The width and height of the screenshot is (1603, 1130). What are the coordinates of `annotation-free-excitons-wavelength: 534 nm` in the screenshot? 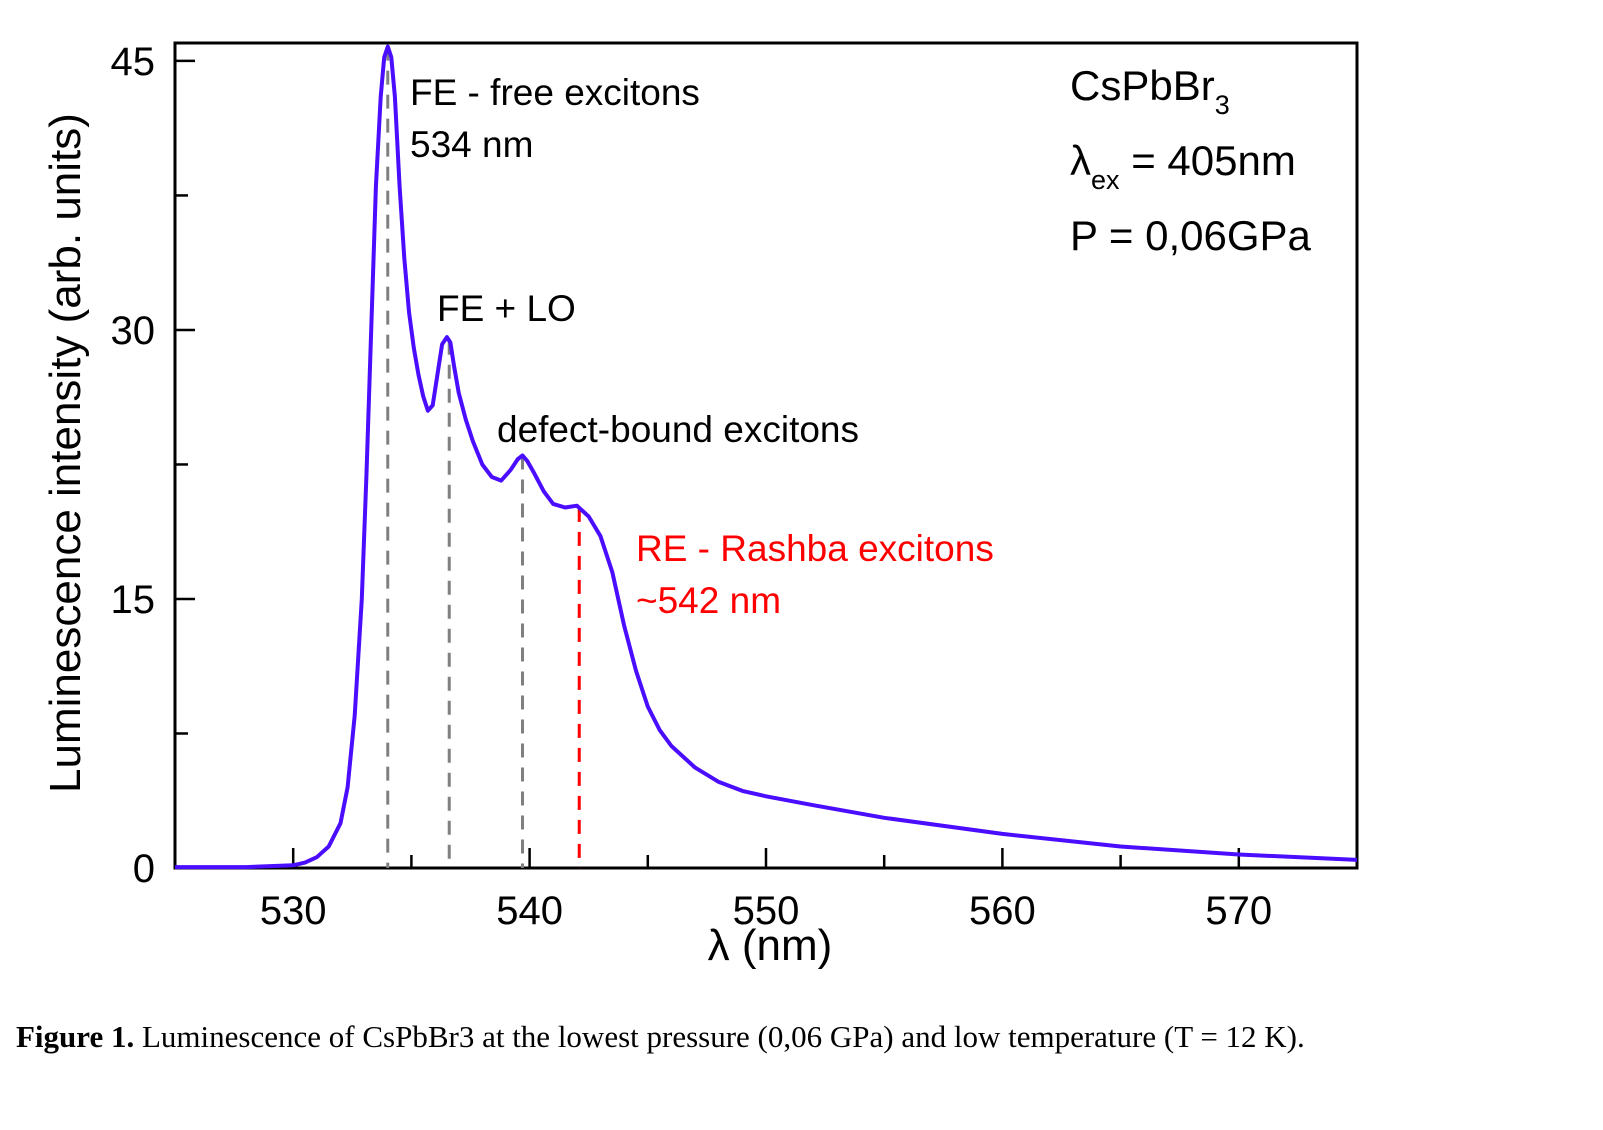 It's located at (471, 144).